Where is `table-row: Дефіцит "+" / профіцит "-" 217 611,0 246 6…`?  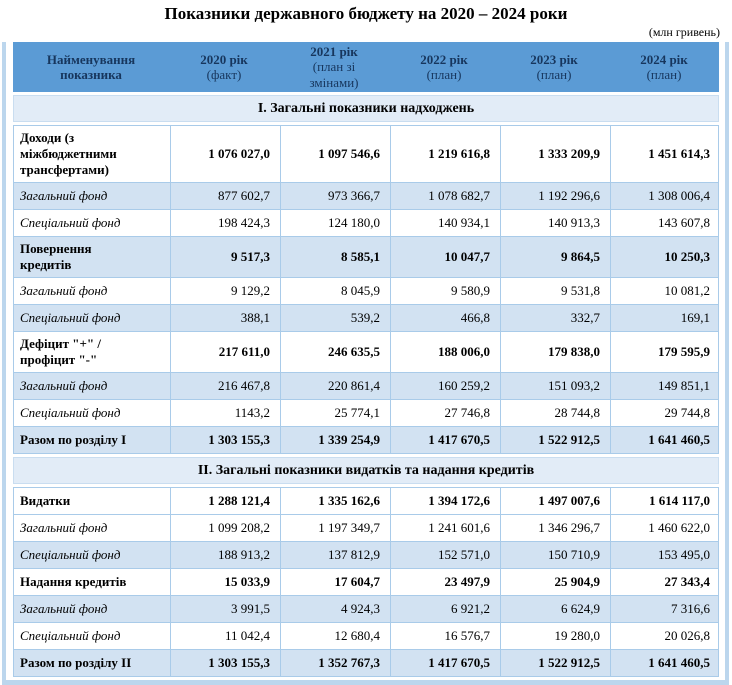
table-row: Дефіцит "+" / профіцит "-" 217 611,0 246 6… is located at coordinates (367, 351).